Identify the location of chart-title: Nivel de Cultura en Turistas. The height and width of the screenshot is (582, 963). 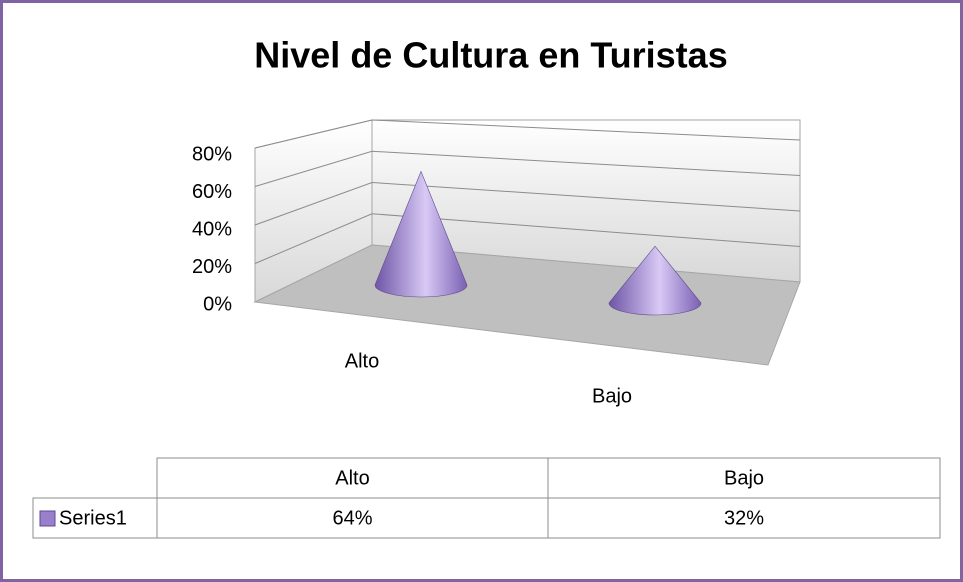
(490, 55).